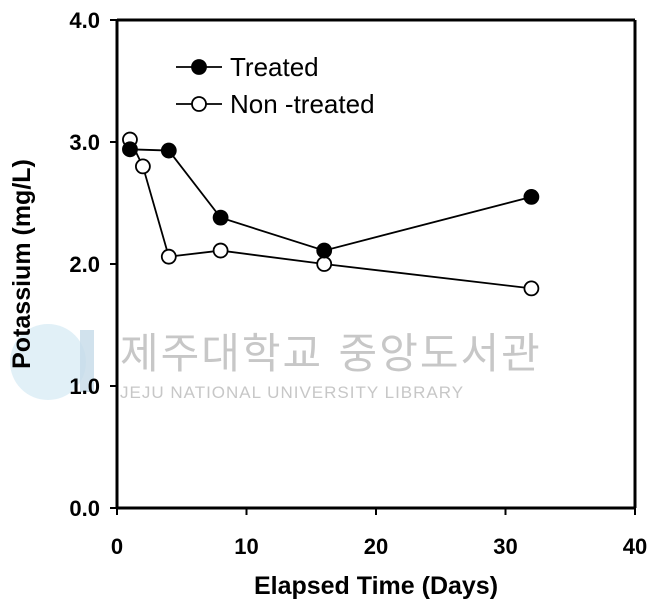  Describe the element at coordinates (84, 142) in the screenshot. I see `y-tick-label: 3.0` at that location.